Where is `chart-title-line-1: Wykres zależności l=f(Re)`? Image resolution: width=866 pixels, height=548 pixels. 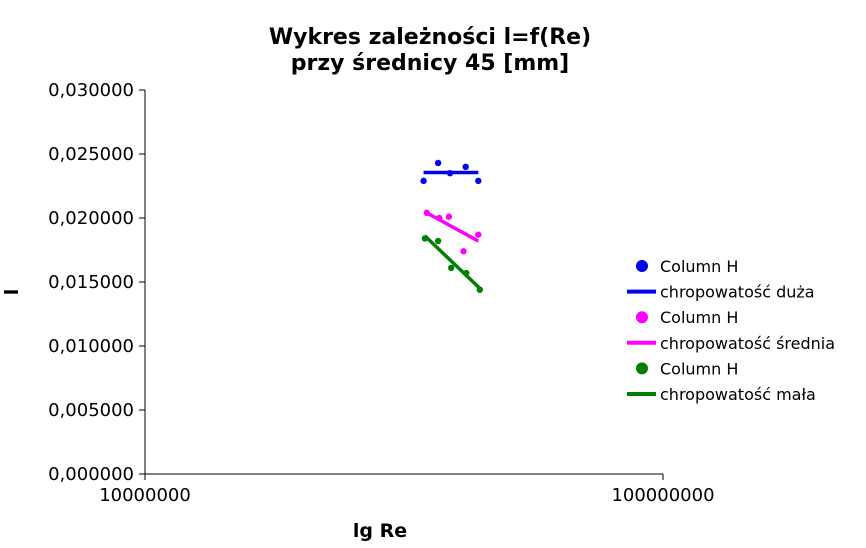 chart-title-line-1: Wykres zależności l=f(Re) is located at coordinates (430, 37).